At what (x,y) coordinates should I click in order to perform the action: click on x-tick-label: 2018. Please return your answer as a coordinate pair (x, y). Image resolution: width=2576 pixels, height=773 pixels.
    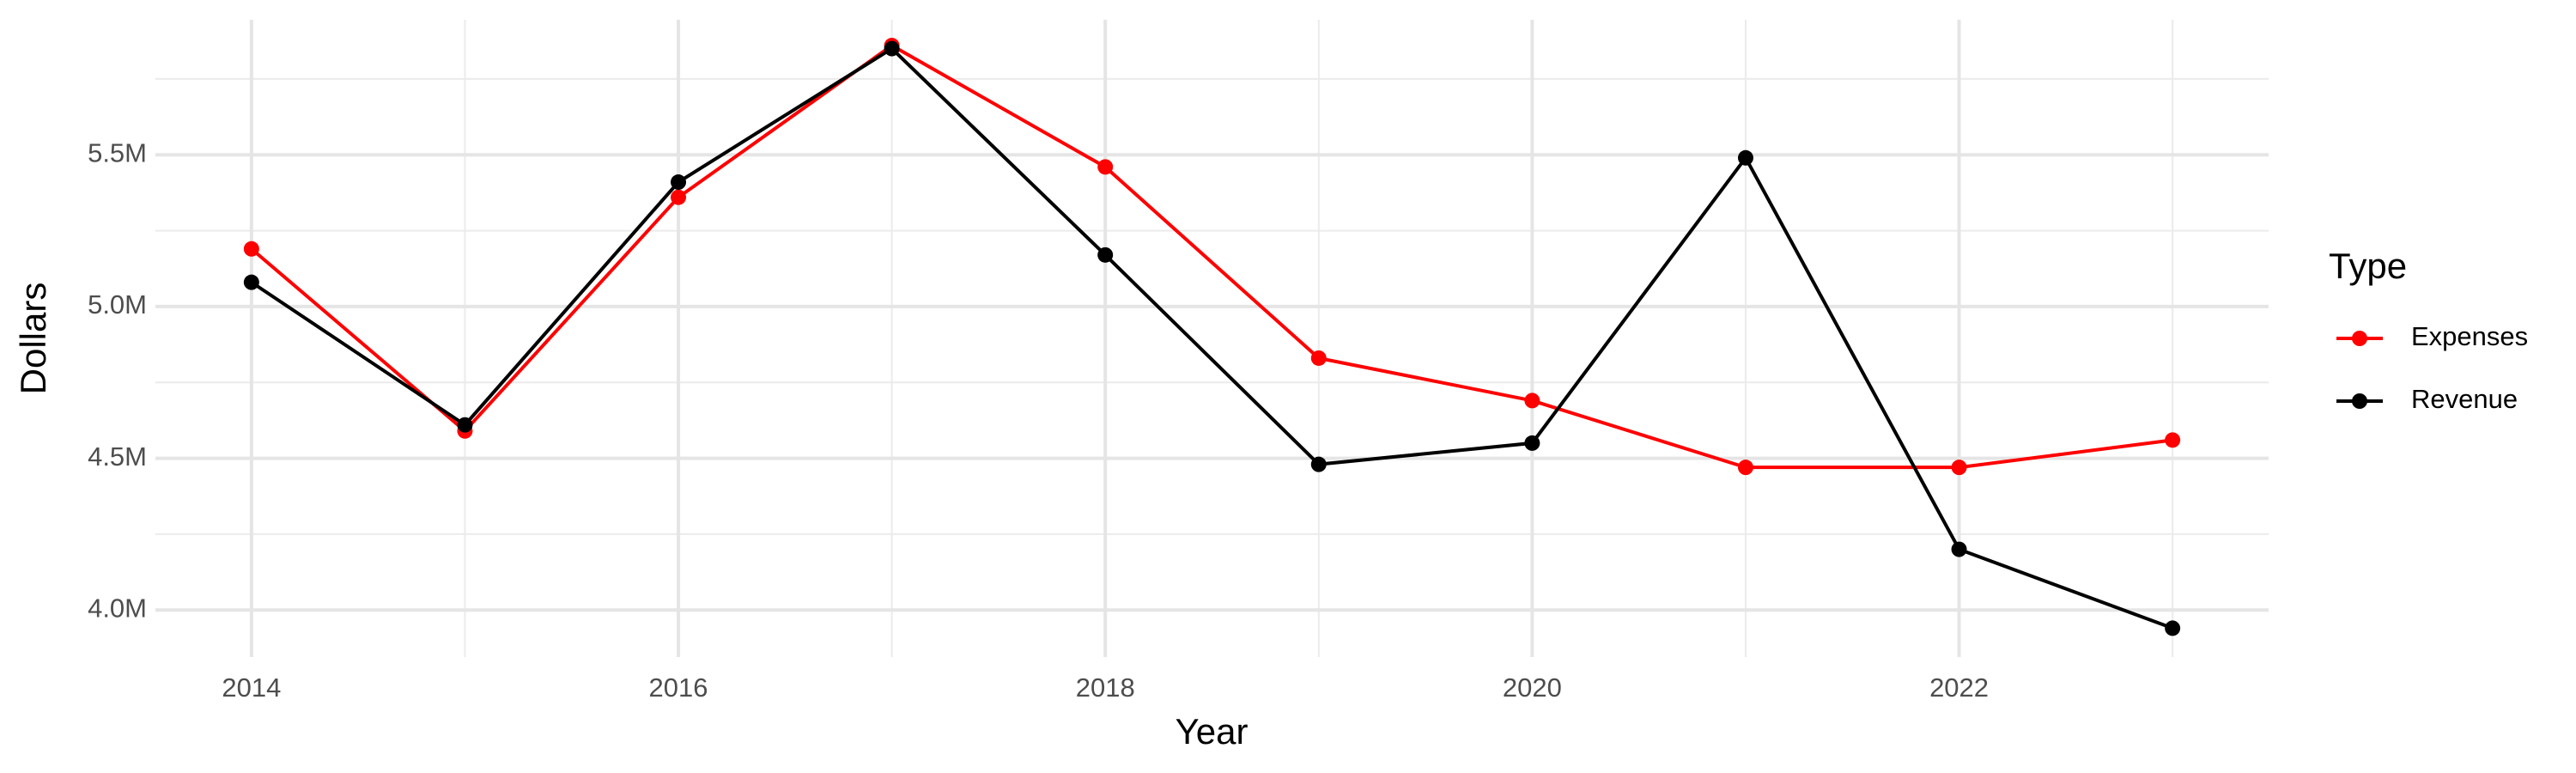
    Looking at the image, I should click on (1105, 688).